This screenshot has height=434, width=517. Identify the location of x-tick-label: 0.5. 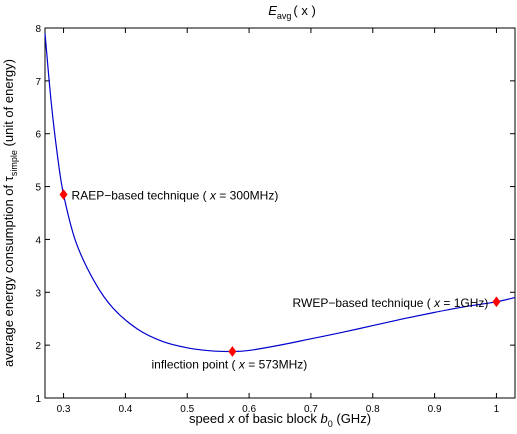
(187, 409).